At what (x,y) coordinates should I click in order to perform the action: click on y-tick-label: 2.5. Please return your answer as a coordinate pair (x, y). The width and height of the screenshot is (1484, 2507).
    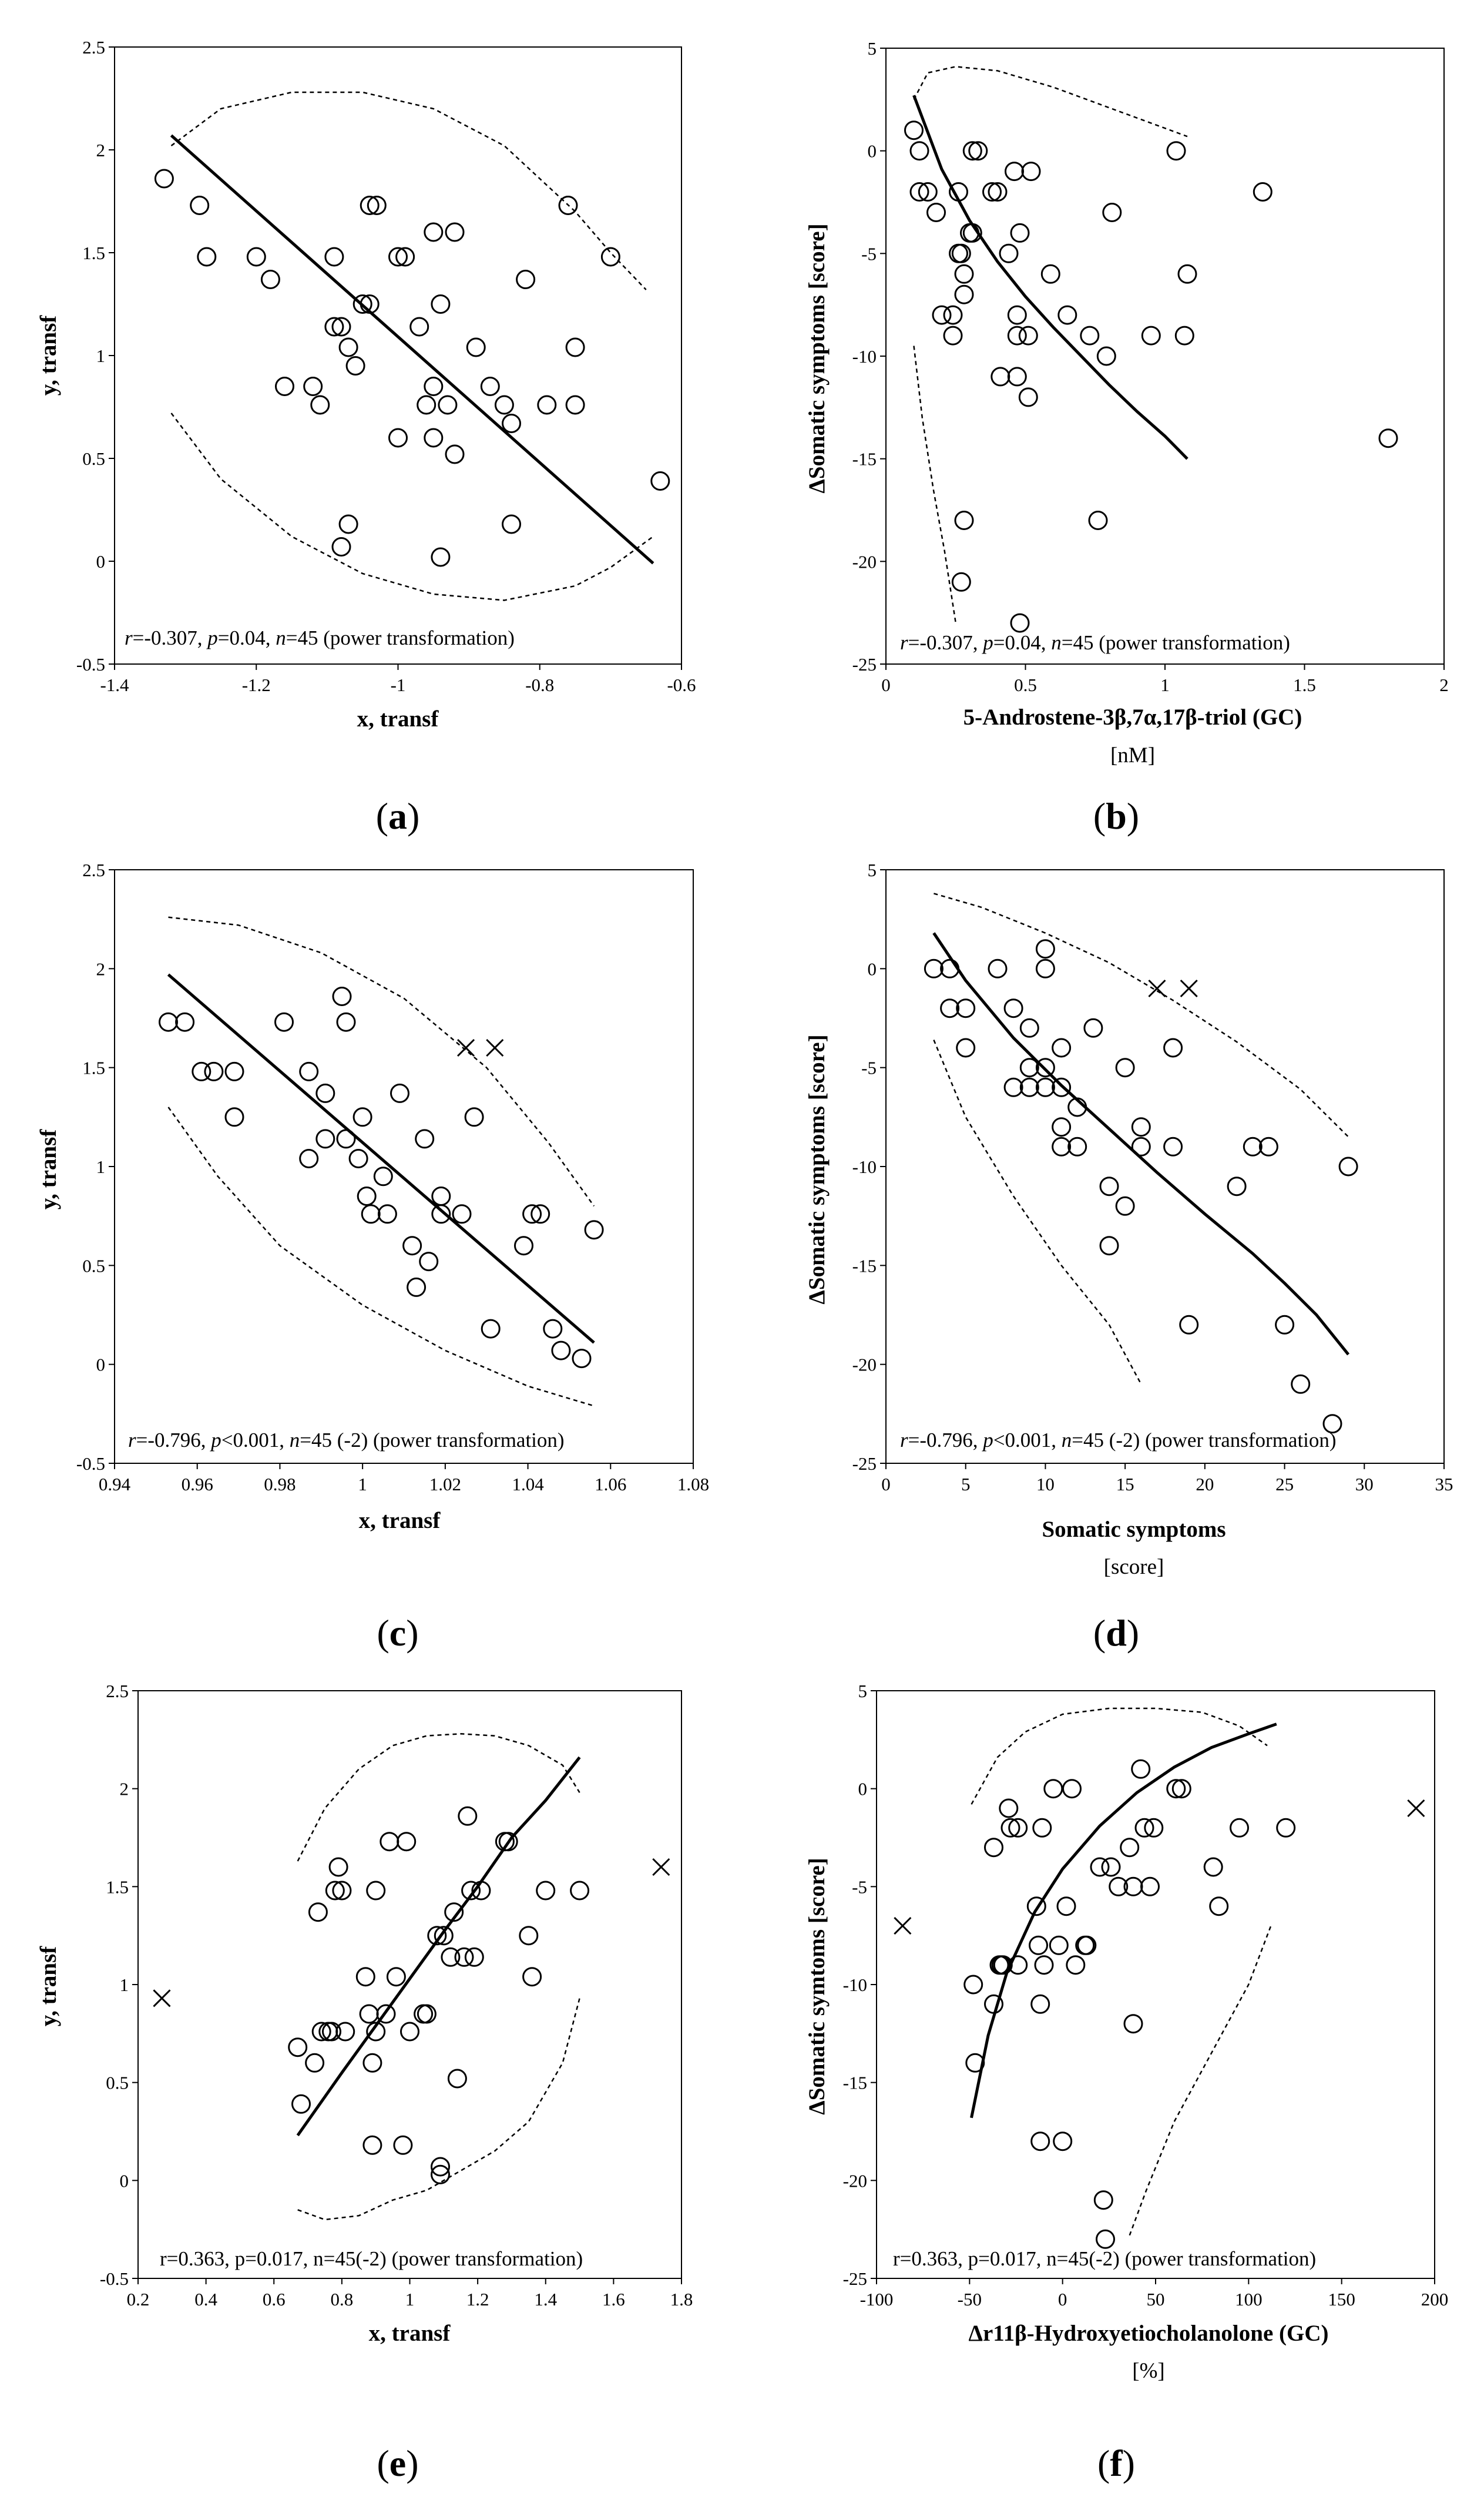
    Looking at the image, I should click on (93, 47).